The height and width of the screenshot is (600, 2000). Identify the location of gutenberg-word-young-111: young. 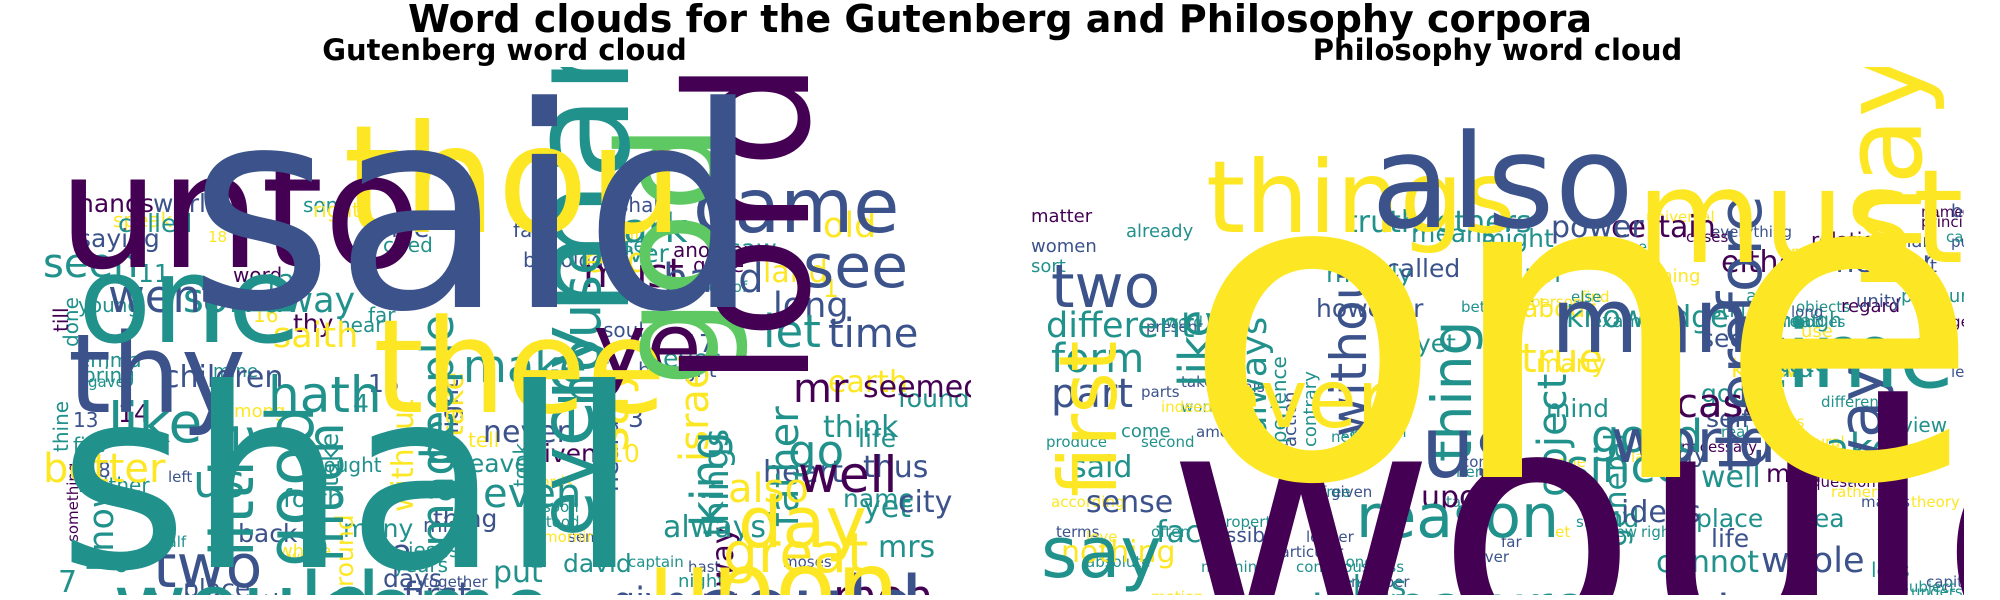
(109, 305).